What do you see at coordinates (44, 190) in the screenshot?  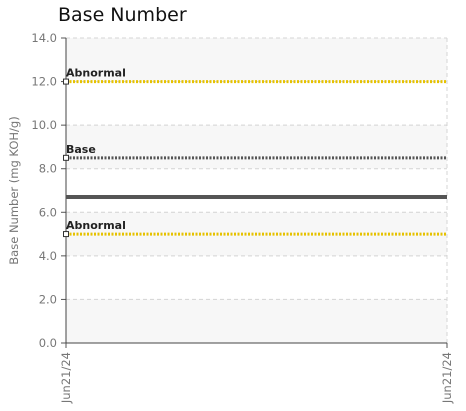 I see `y-tick-labels: 0.0 2.0 4.0 6.0 8.0 10.0 12.0 14.0` at bounding box center [44, 190].